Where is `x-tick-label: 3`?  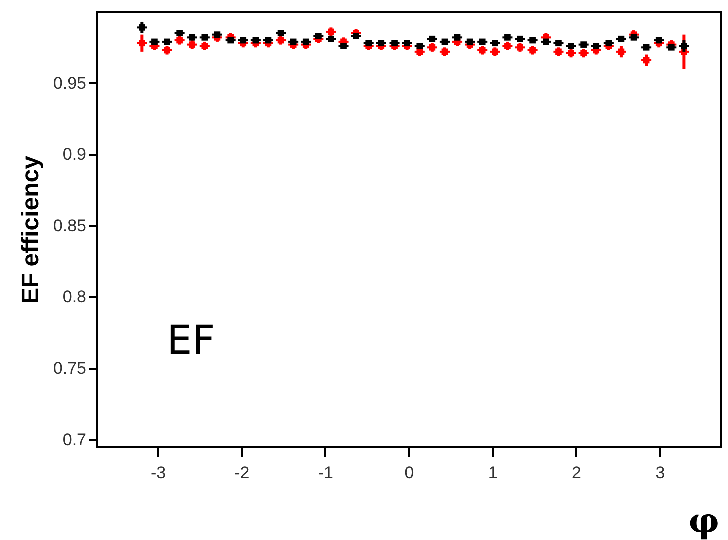 x-tick-label: 3 is located at coordinates (661, 473).